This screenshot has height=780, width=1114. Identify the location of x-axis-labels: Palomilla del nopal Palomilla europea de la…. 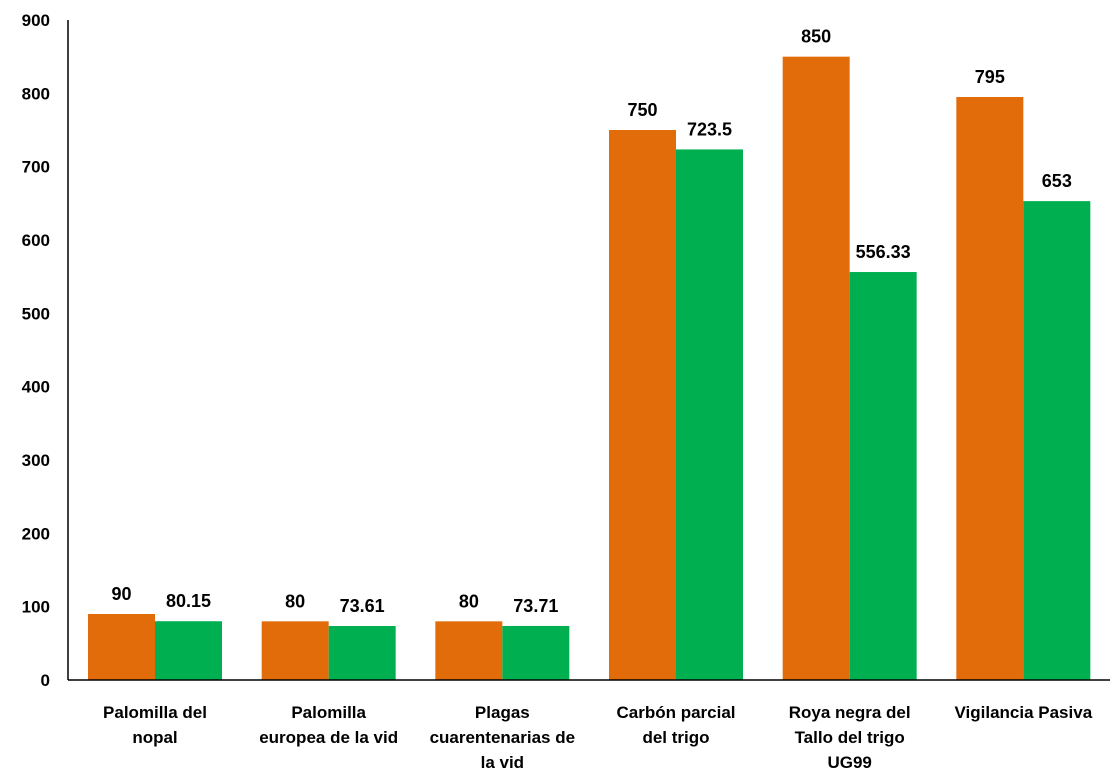
(598, 737).